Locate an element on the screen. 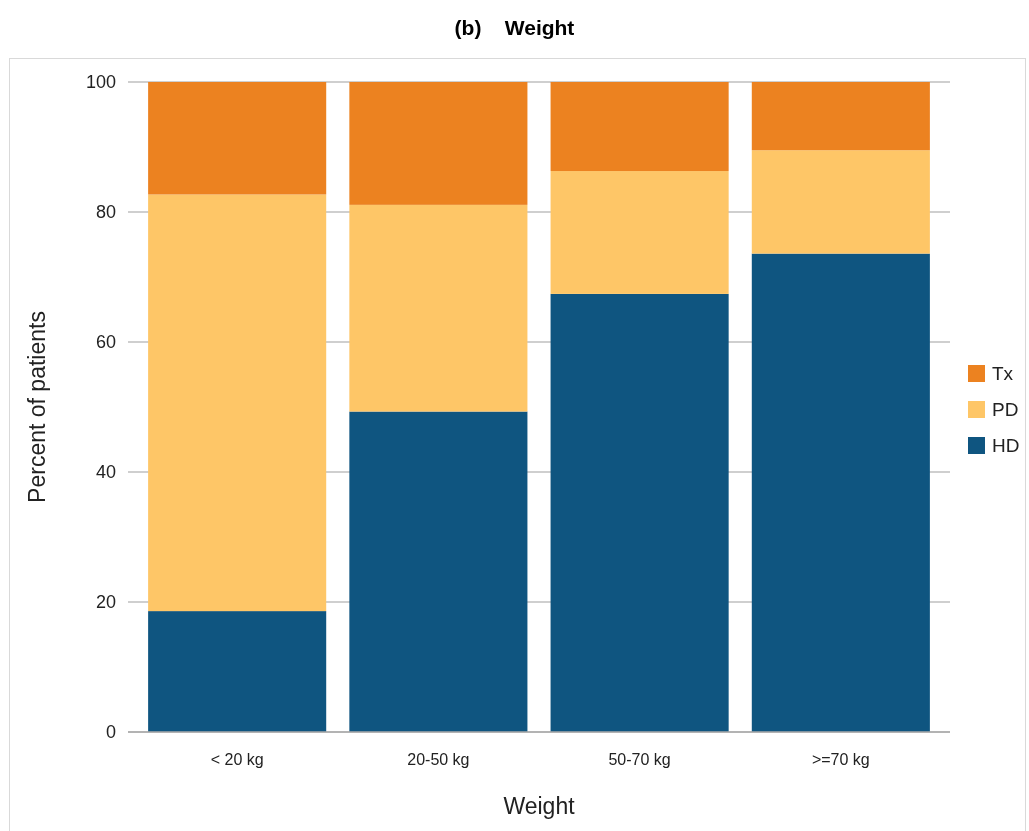 The width and height of the screenshot is (1029, 831). y-tick-label: 20 is located at coordinates (105, 602).